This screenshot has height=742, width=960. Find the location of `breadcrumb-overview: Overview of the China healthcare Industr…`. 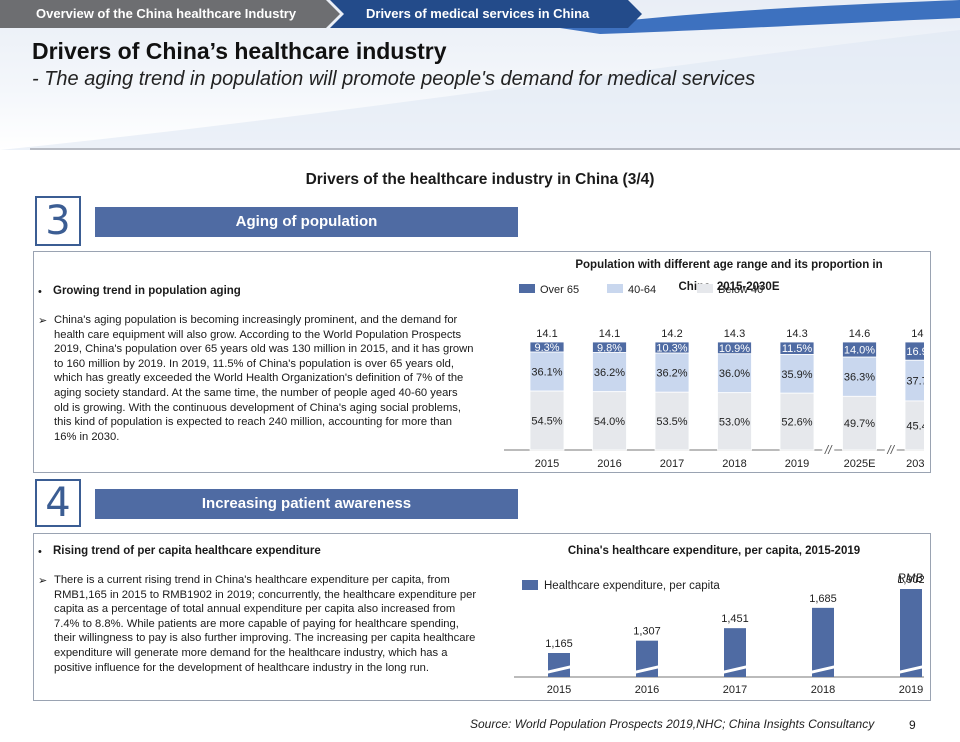

breadcrumb-overview: Overview of the China healthcare Industr… is located at coordinates (170, 14).